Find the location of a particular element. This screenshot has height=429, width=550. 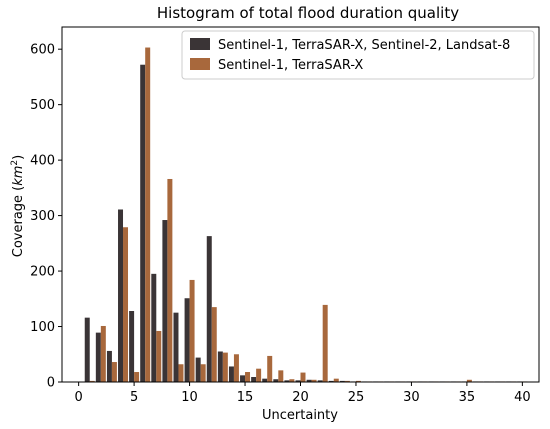

x-tick-label: 5 is located at coordinates (134, 397).